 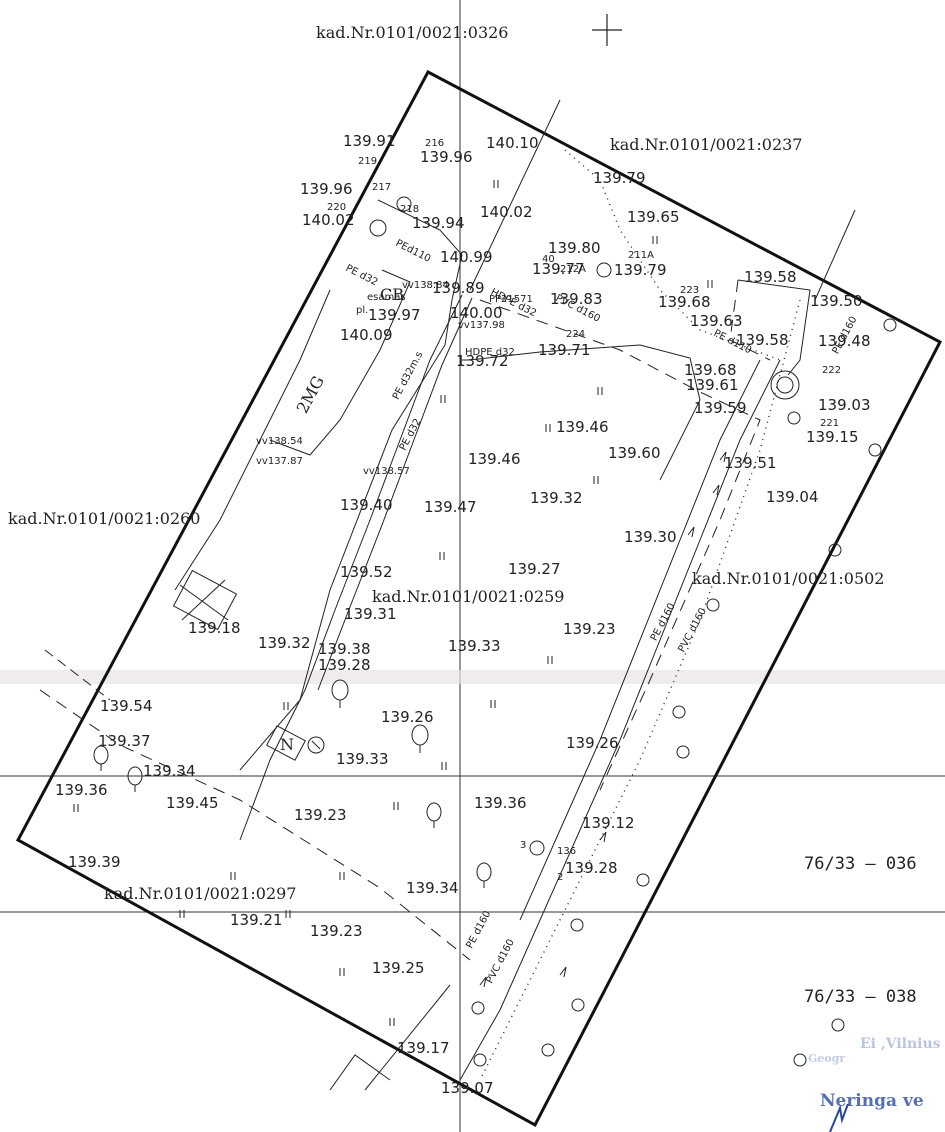 What do you see at coordinates (560, 877) in the screenshot?
I see `point-label: 2` at bounding box center [560, 877].